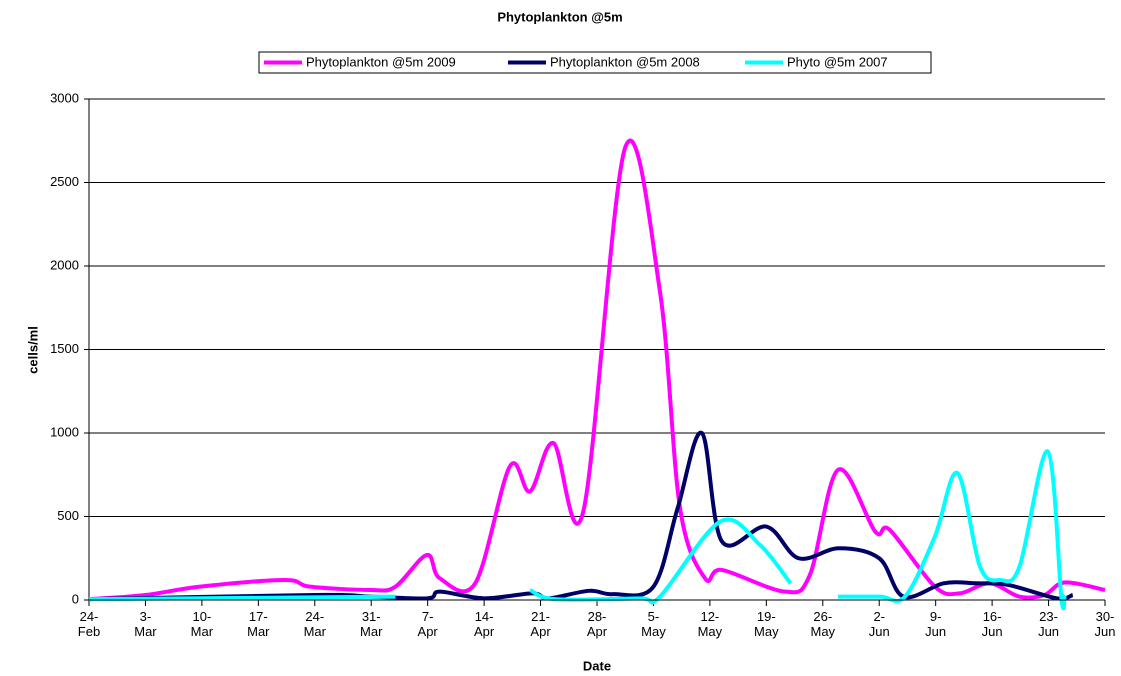  I want to click on x-tick-label: 7-Apr, so click(427, 624).